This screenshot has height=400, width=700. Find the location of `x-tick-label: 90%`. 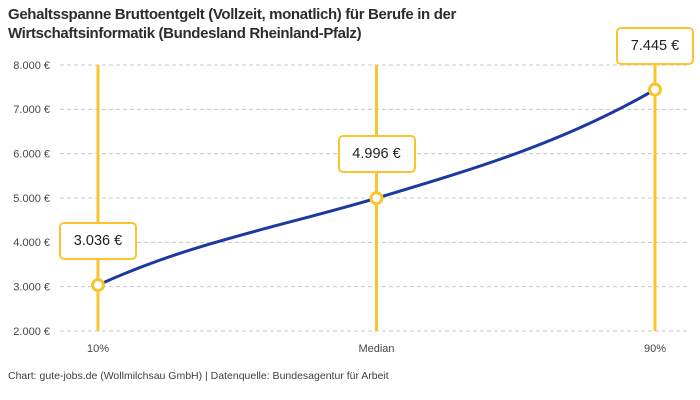

x-tick-label: 90% is located at coordinates (655, 349).